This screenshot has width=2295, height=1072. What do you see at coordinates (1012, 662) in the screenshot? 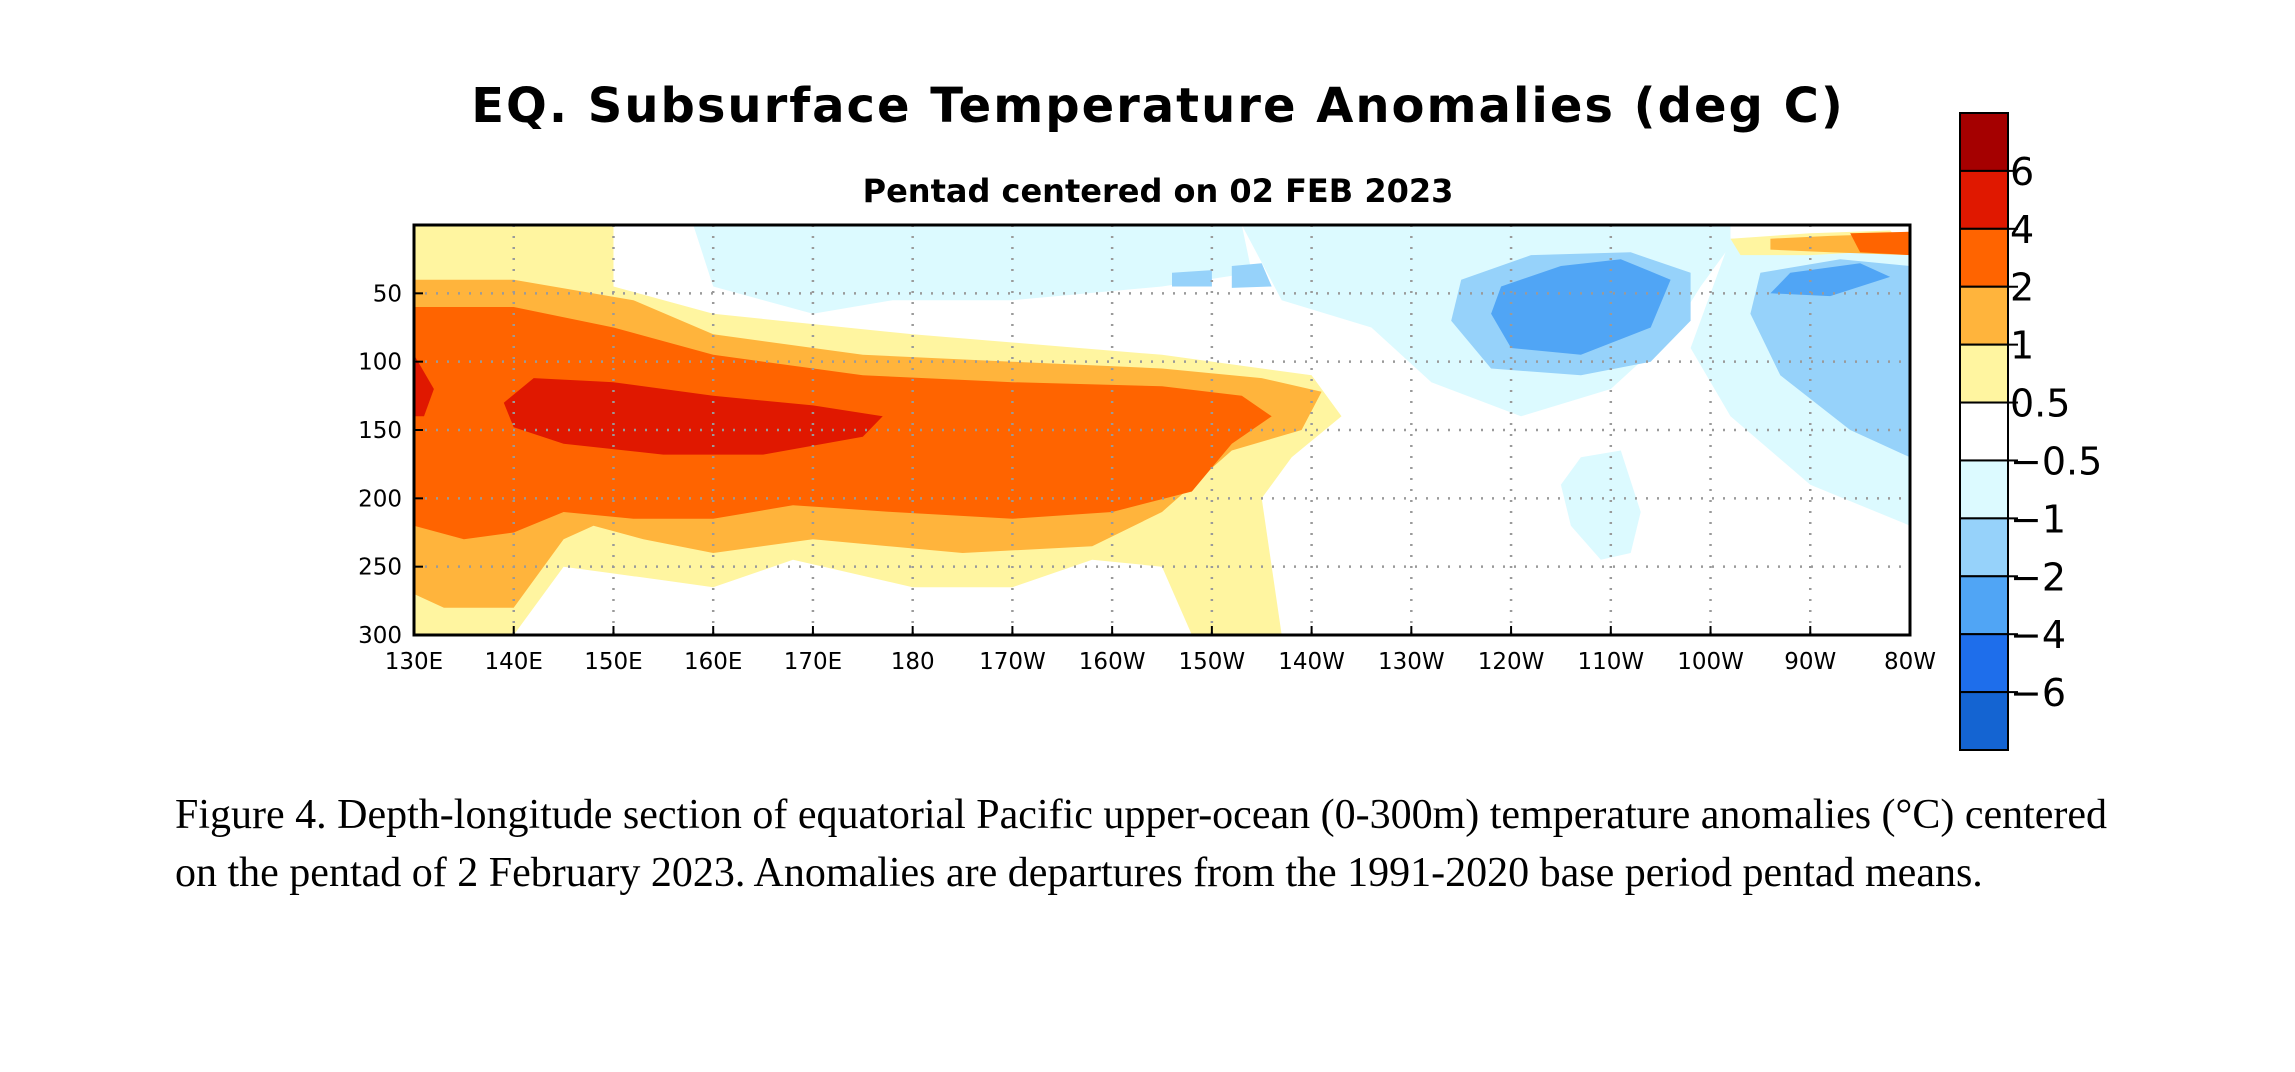
I see `x-tick-label: 170W` at bounding box center [1012, 662].